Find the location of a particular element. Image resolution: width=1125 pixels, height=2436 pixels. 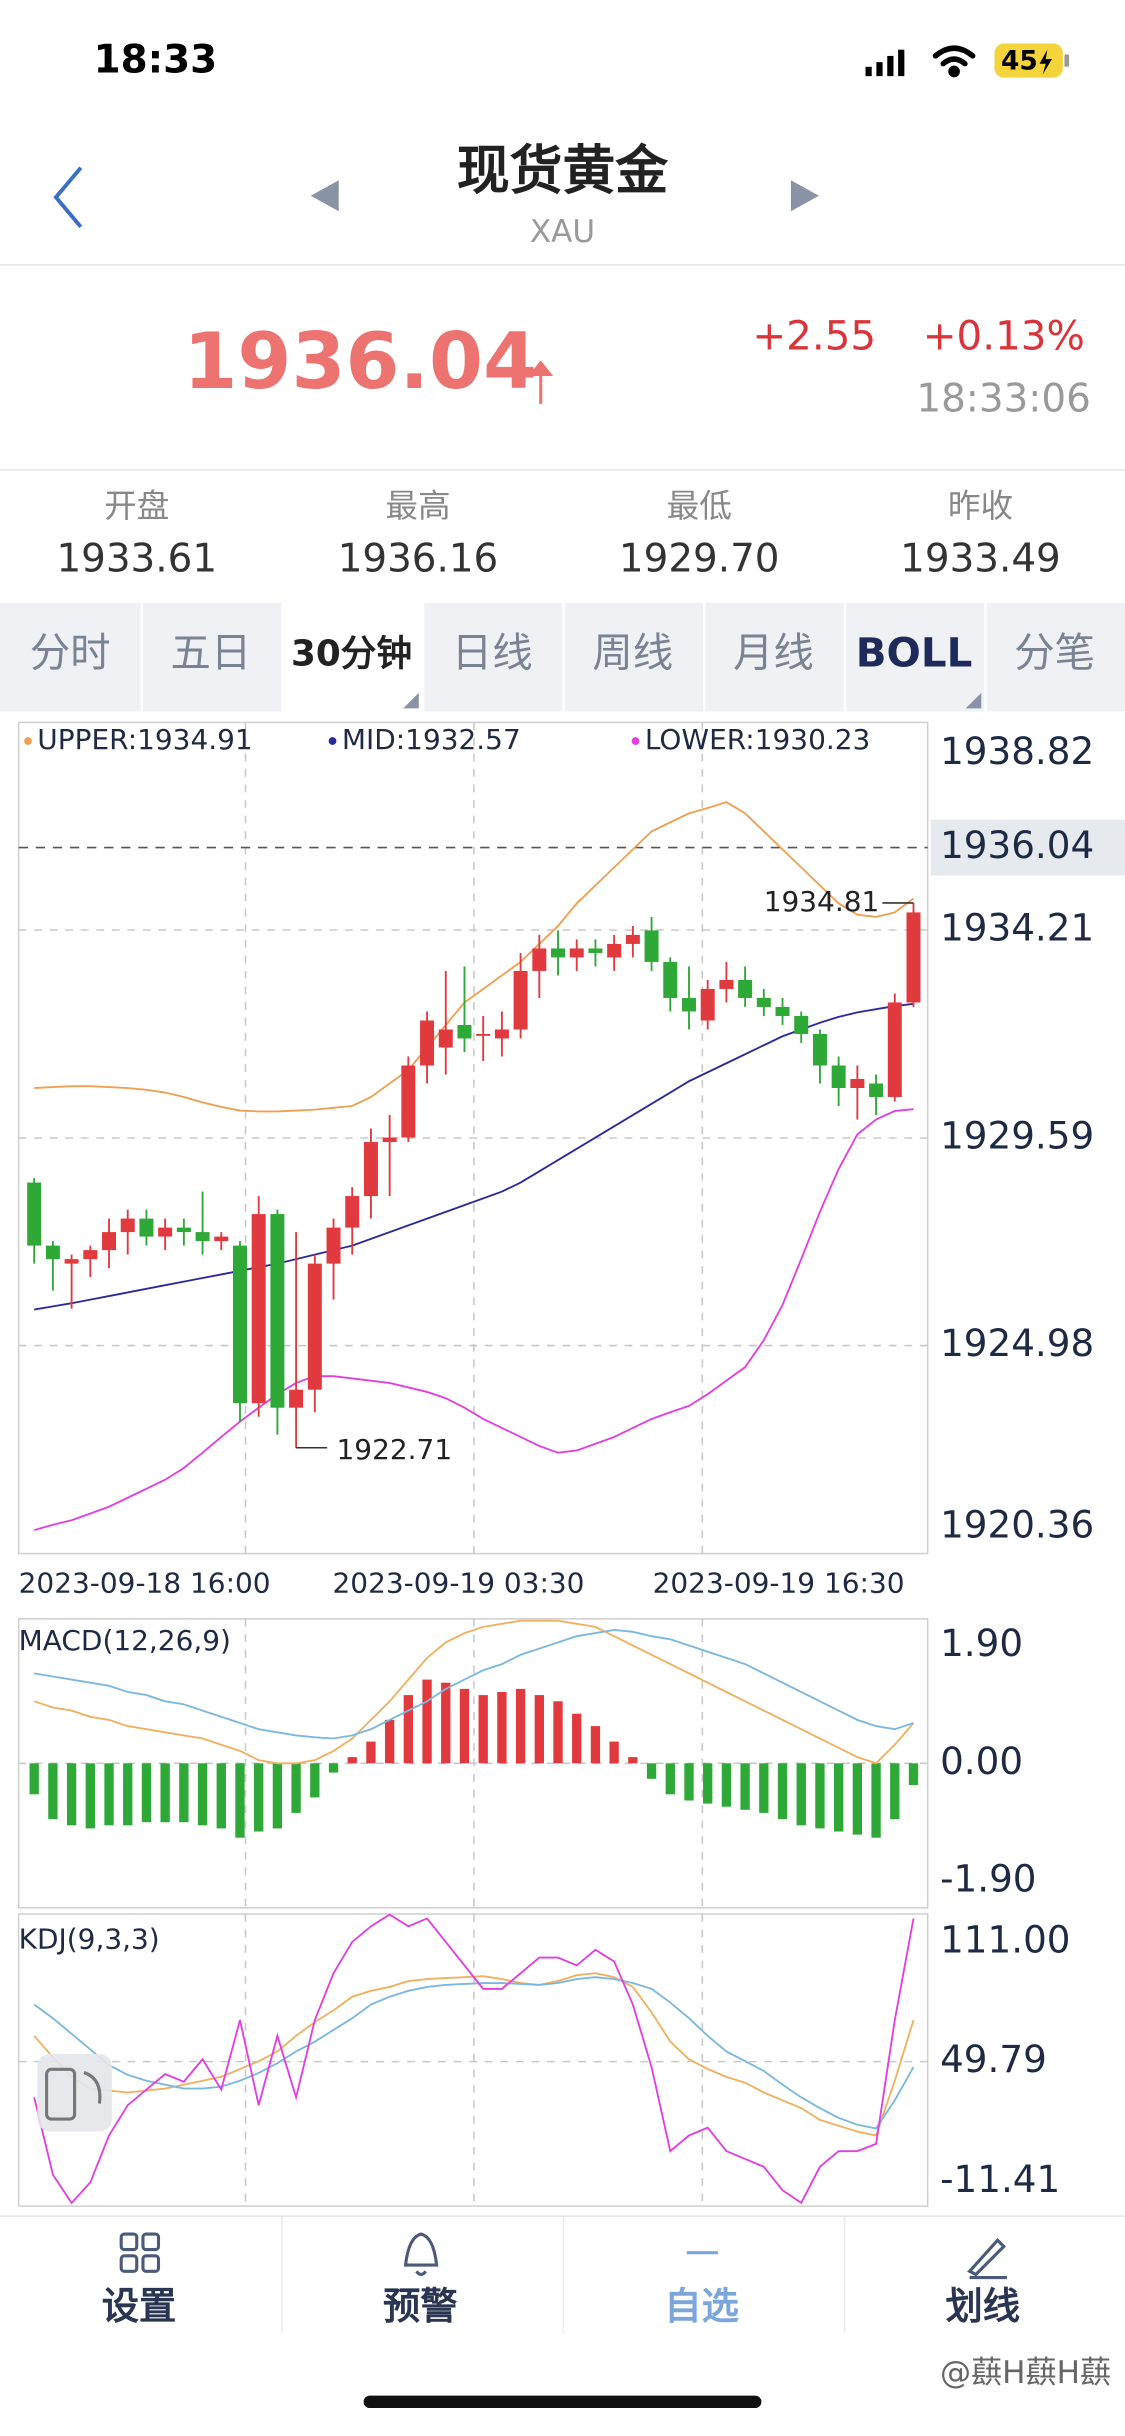

battery-cap is located at coordinates (1067, 60).